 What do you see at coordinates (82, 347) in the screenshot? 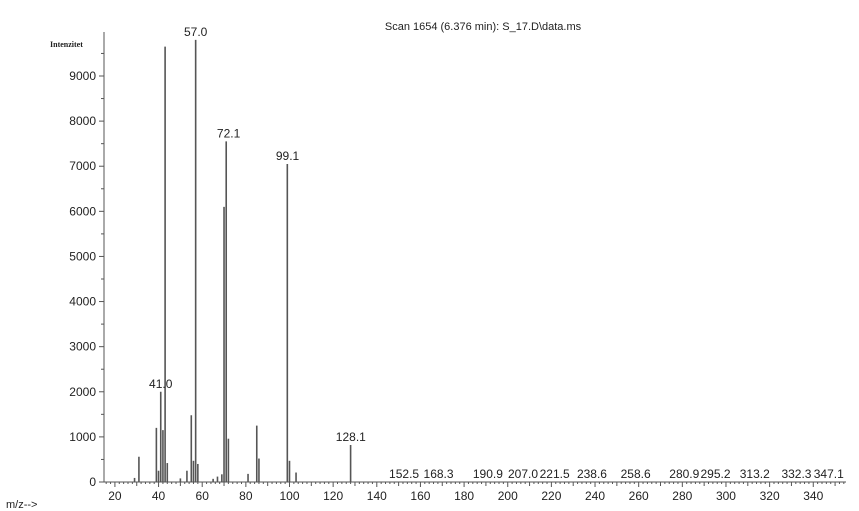
I see `y-tick-label: 3000` at bounding box center [82, 347].